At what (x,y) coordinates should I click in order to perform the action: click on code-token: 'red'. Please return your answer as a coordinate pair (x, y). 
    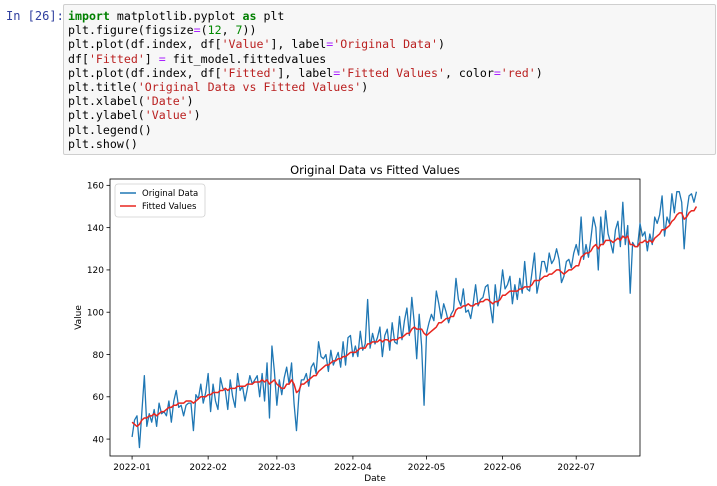
    Looking at the image, I should click on (518, 72).